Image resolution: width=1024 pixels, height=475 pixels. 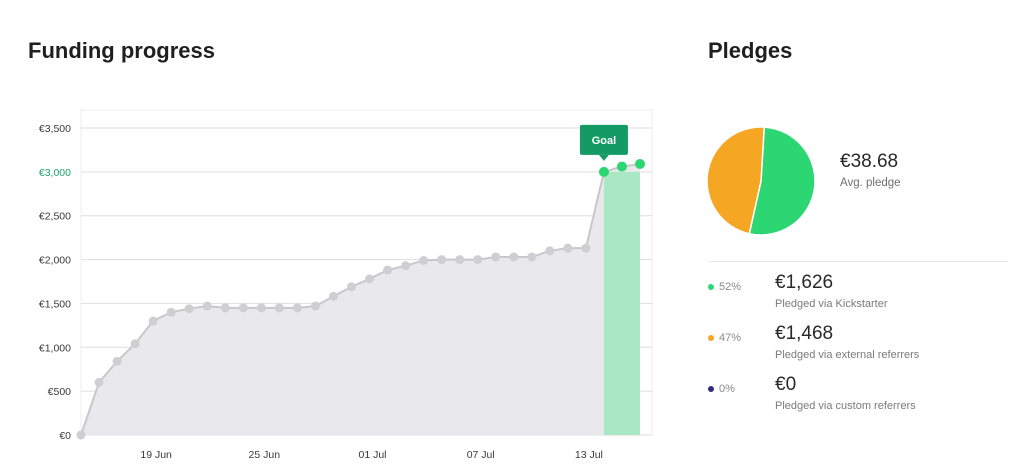 What do you see at coordinates (55, 348) in the screenshot?
I see `y-tick-label: €1,000` at bounding box center [55, 348].